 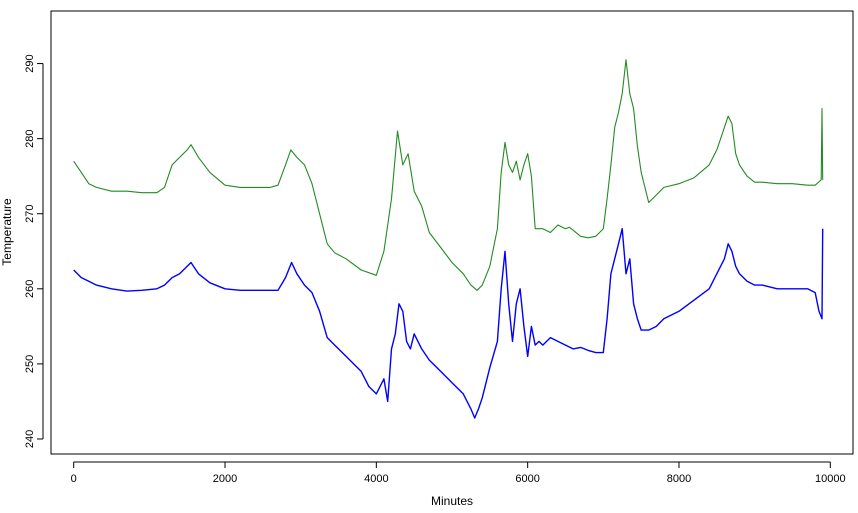 What do you see at coordinates (30, 214) in the screenshot?
I see `y-tick-label: 270` at bounding box center [30, 214].